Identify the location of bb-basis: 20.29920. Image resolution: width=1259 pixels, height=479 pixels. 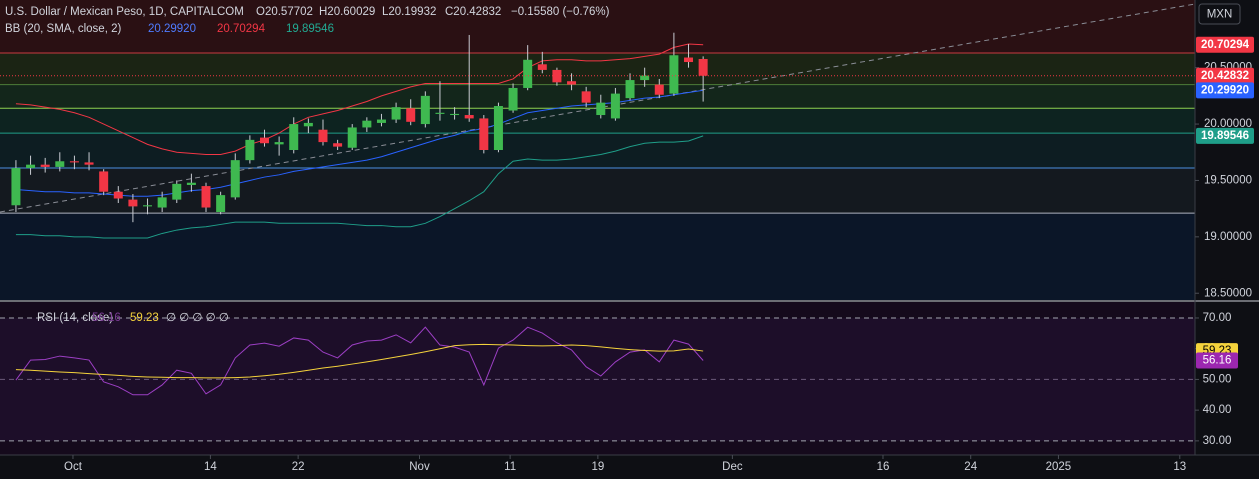
(172, 29).